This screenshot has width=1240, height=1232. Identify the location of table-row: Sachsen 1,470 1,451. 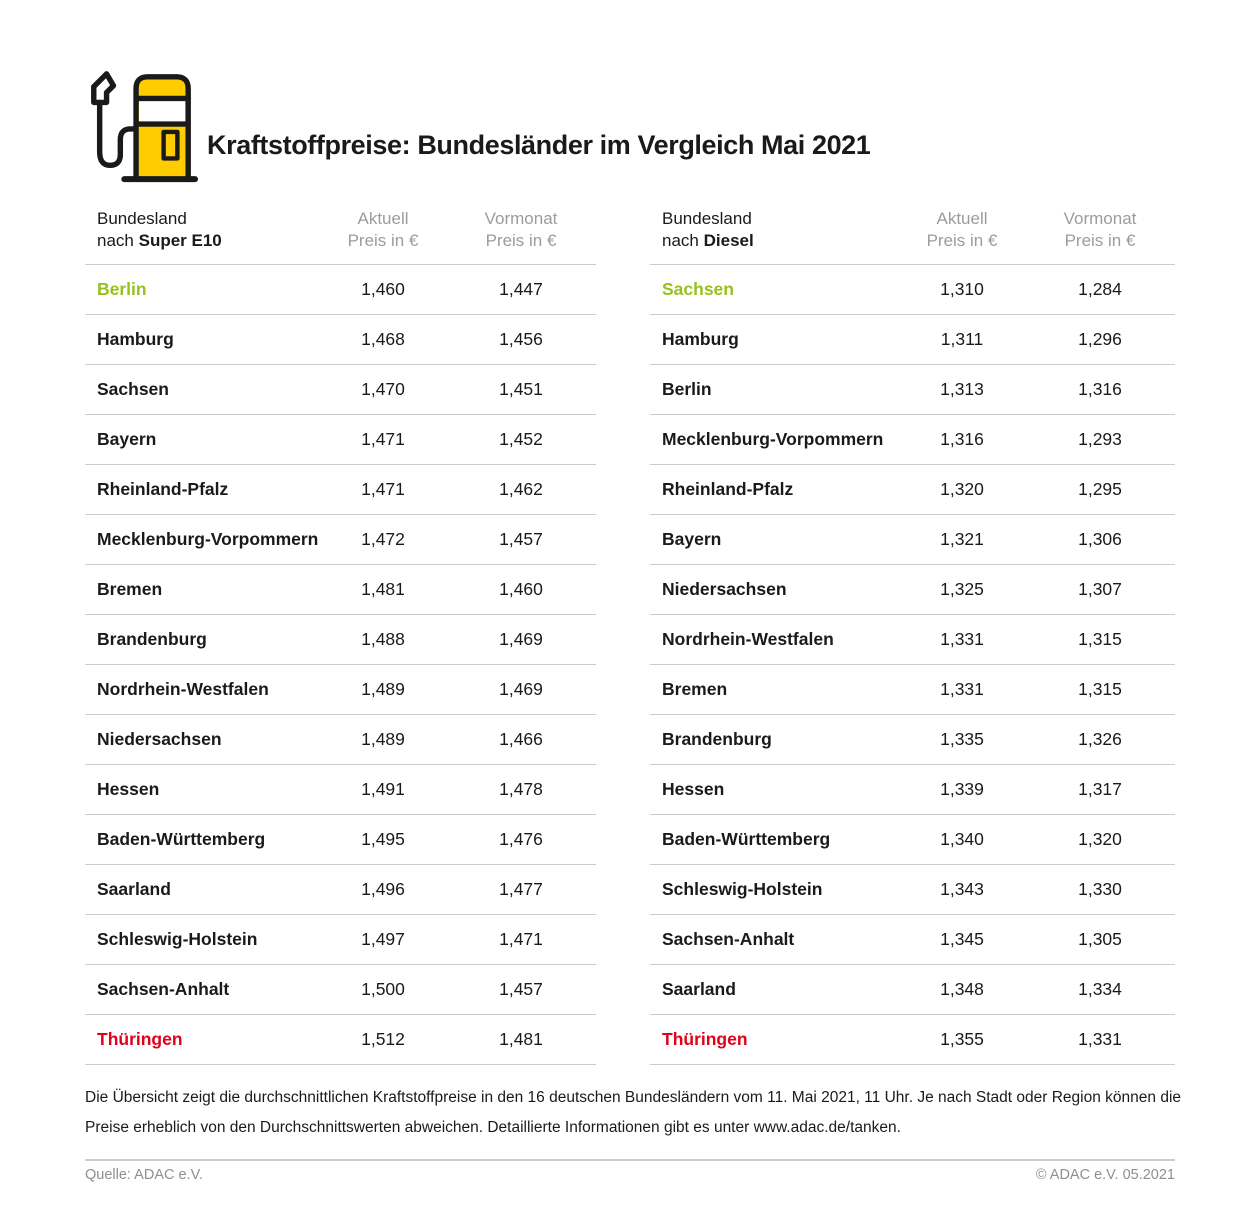
(340, 390).